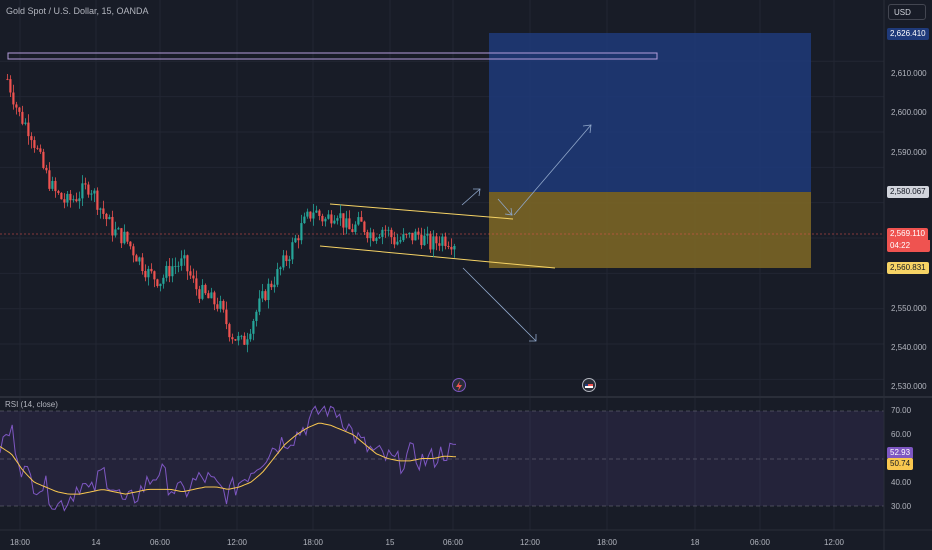 This screenshot has height=550, width=932. What do you see at coordinates (908, 246) in the screenshot?
I see `candle-countdown: 04:22` at bounding box center [908, 246].